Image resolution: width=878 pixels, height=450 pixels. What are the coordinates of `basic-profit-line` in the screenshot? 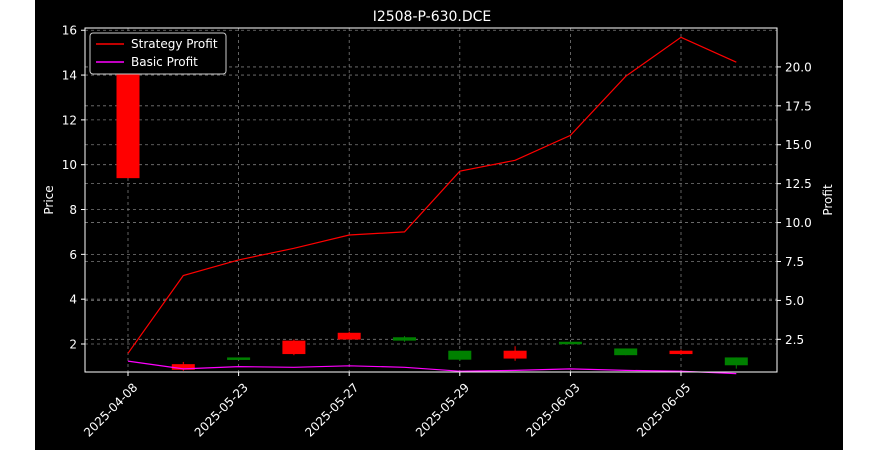 It's located at (432, 367).